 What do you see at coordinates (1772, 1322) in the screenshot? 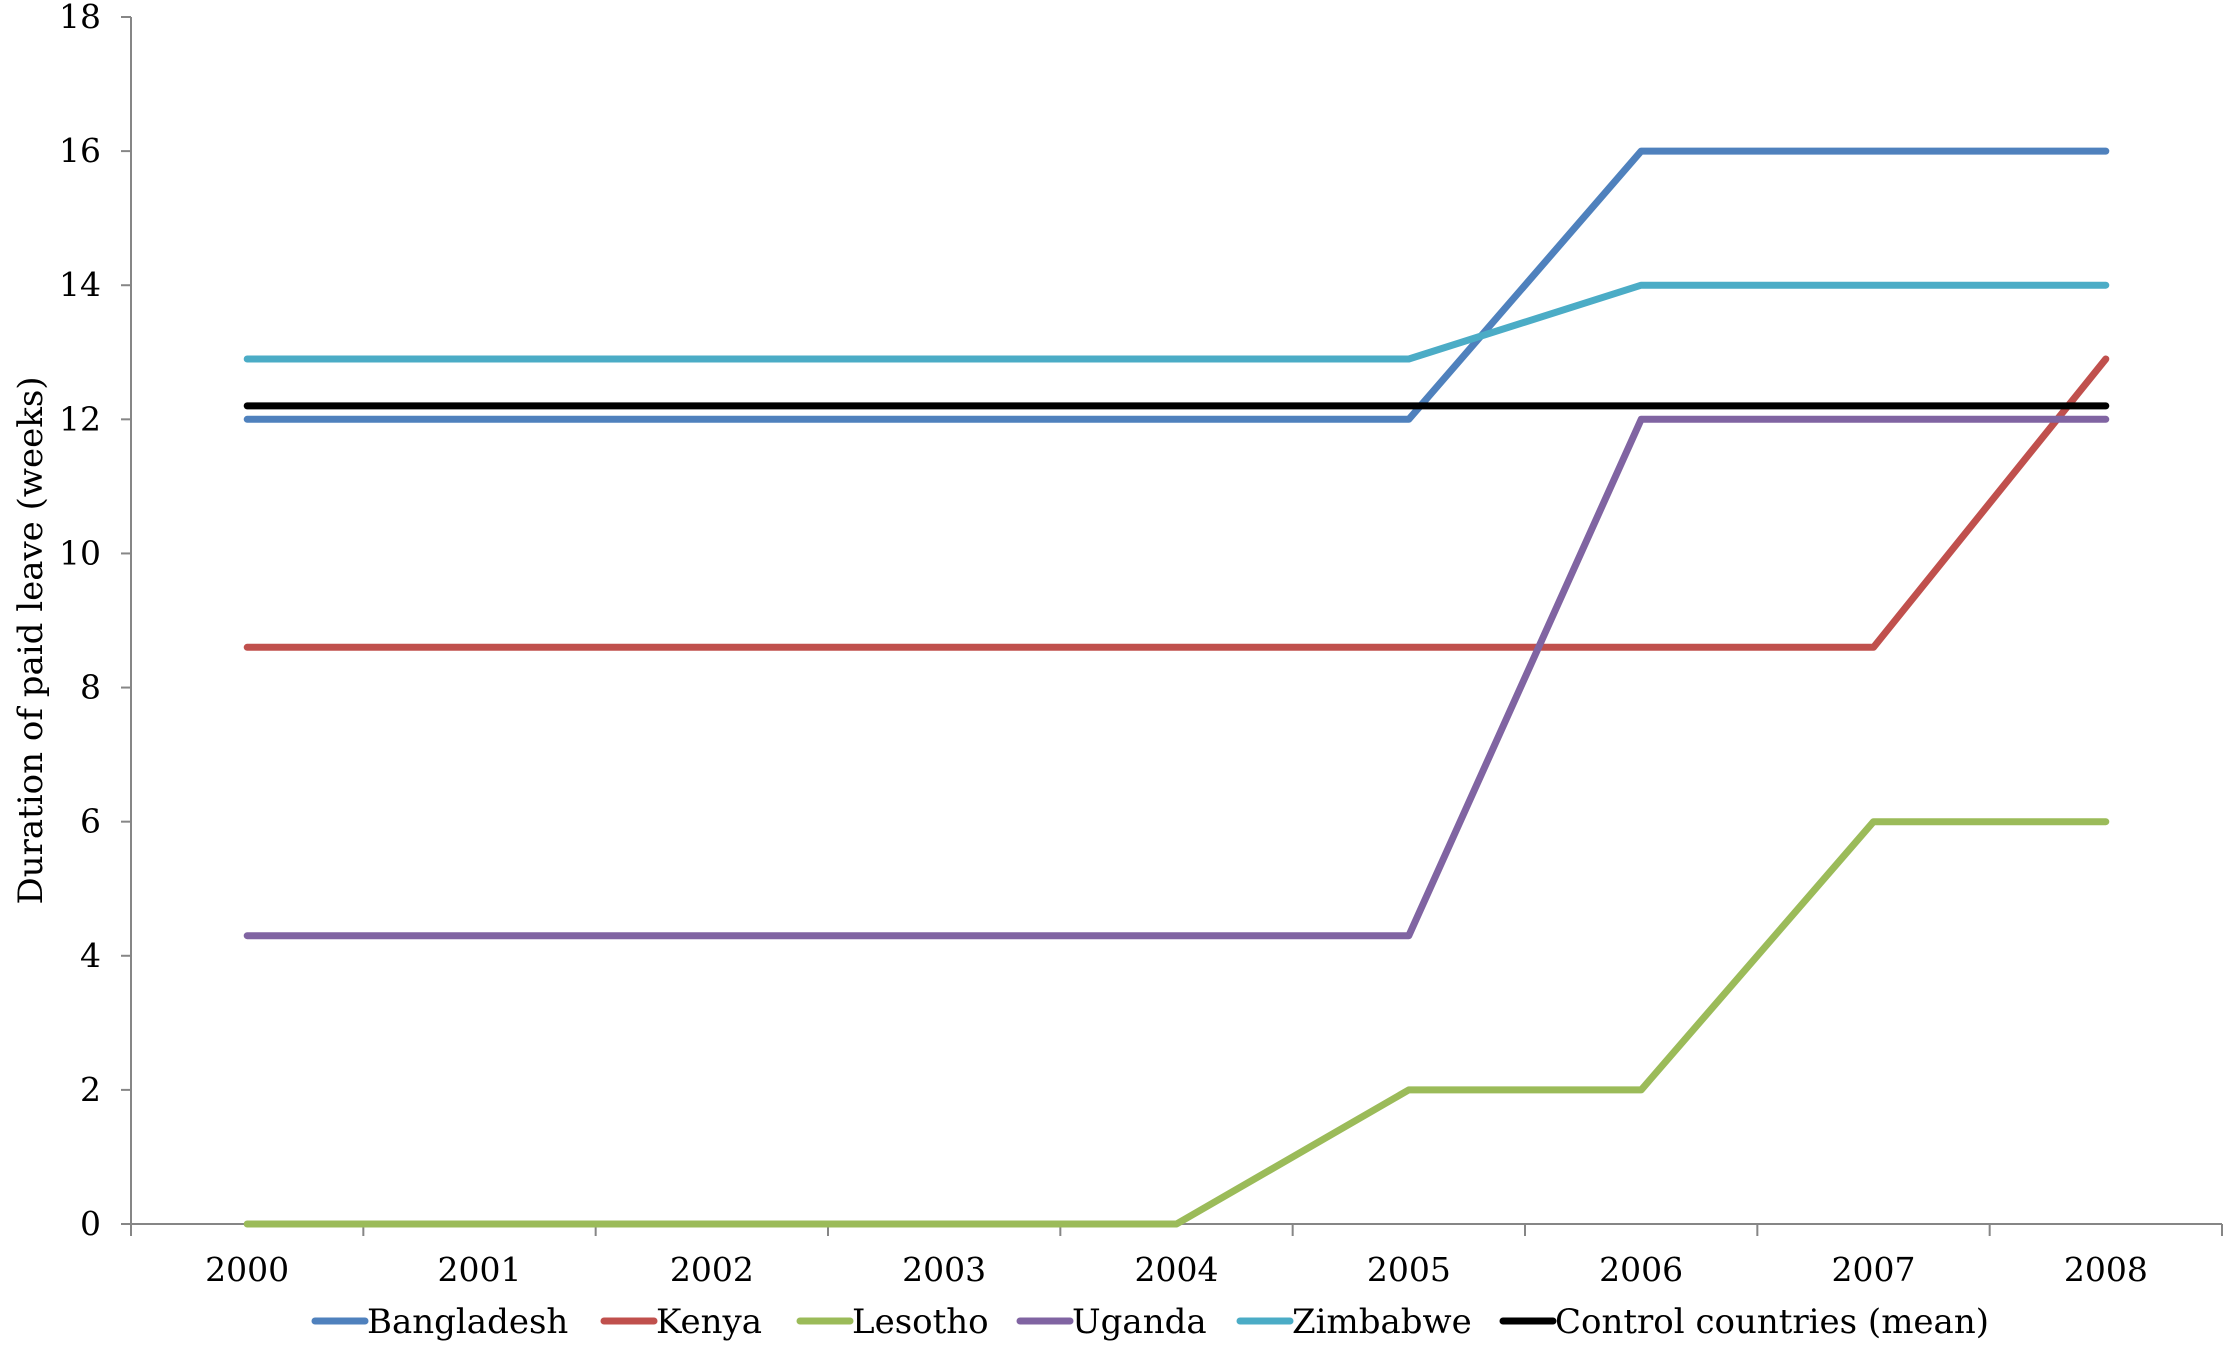
I see `legend-label: Control countries (mean)` at bounding box center [1772, 1322].